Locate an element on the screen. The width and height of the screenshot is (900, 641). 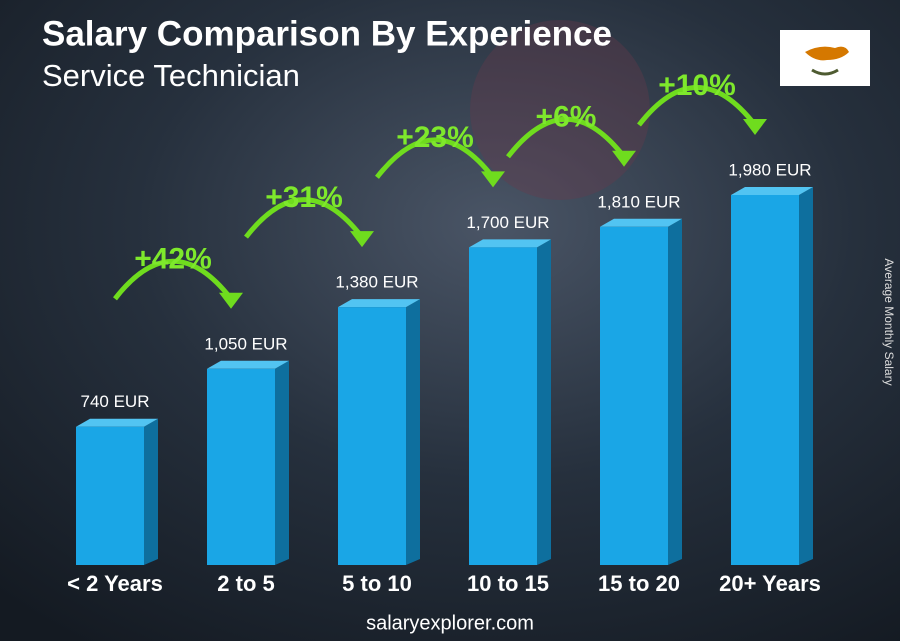
change-label: +23% is located at coordinates (435, 137).